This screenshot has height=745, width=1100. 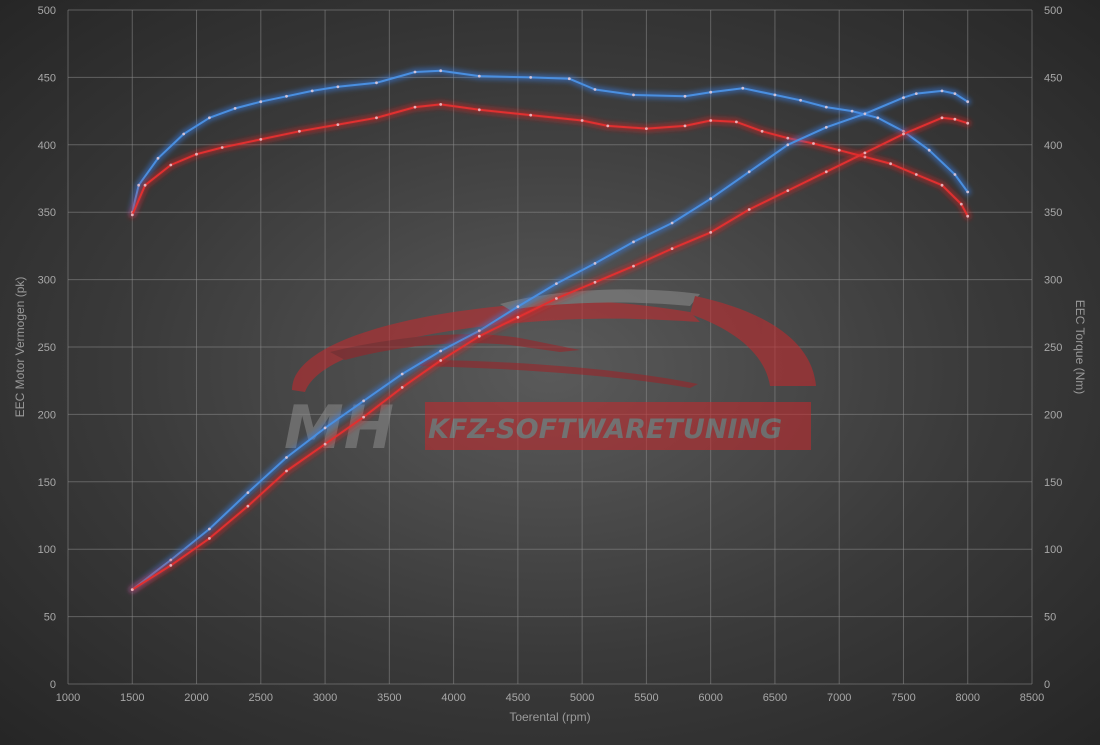 I want to click on y-right-tick-label: 300, so click(x=1053, y=281).